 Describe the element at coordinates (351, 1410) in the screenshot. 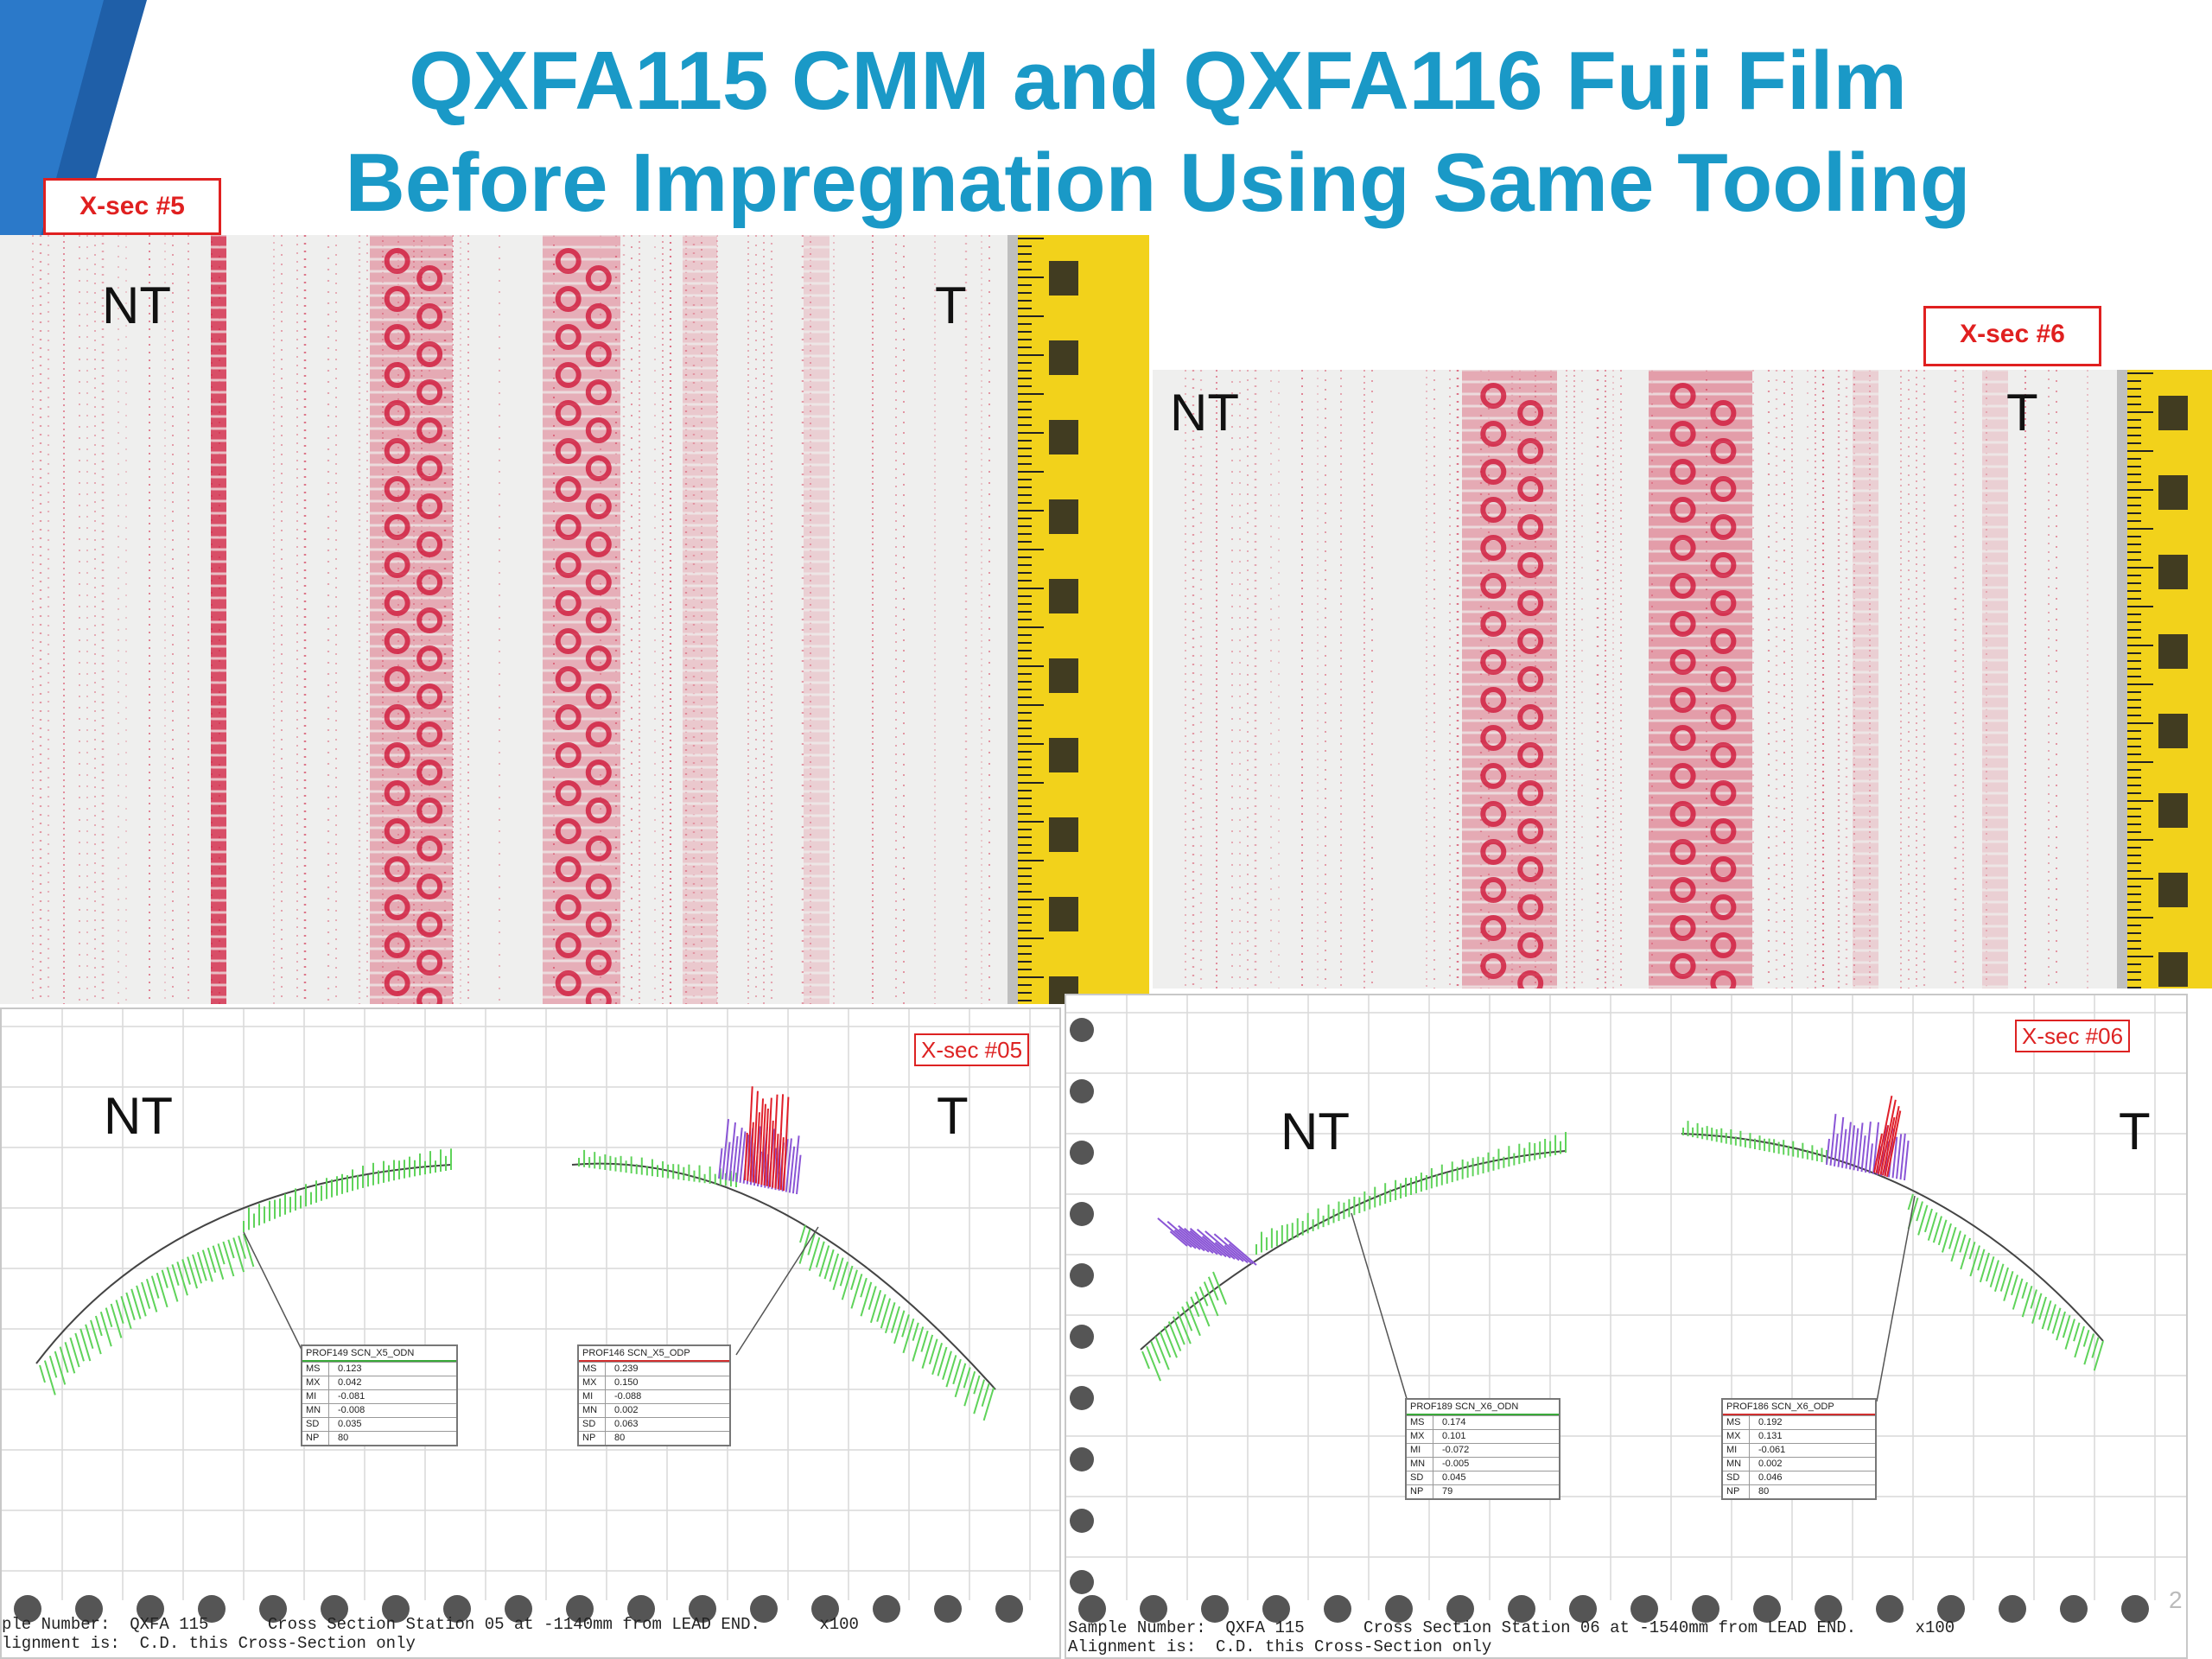

I see `stat-value: -0.008` at that location.